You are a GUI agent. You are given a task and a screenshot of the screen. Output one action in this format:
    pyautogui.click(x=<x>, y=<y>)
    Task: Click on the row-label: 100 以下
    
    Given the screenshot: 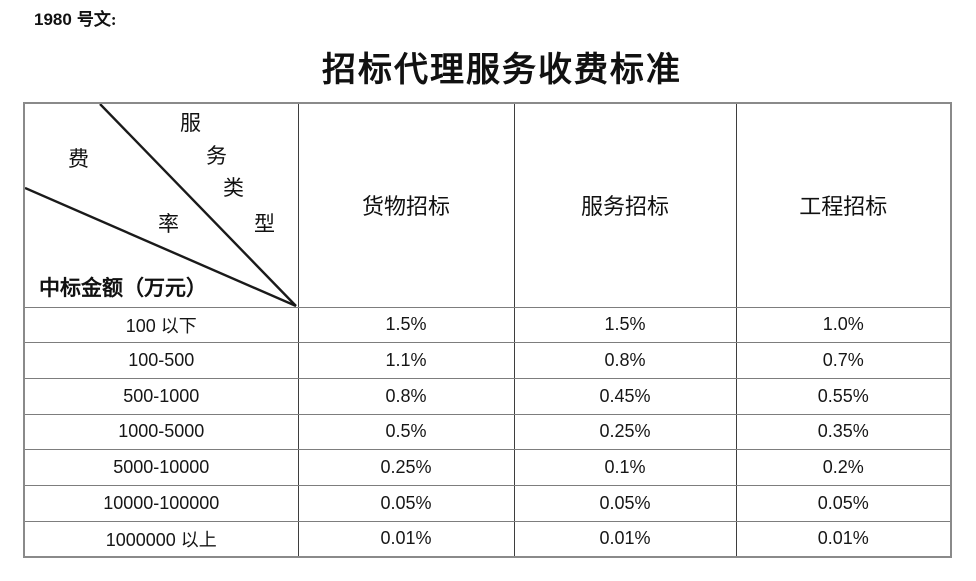 What is the action you would take?
    pyautogui.click(x=161, y=325)
    